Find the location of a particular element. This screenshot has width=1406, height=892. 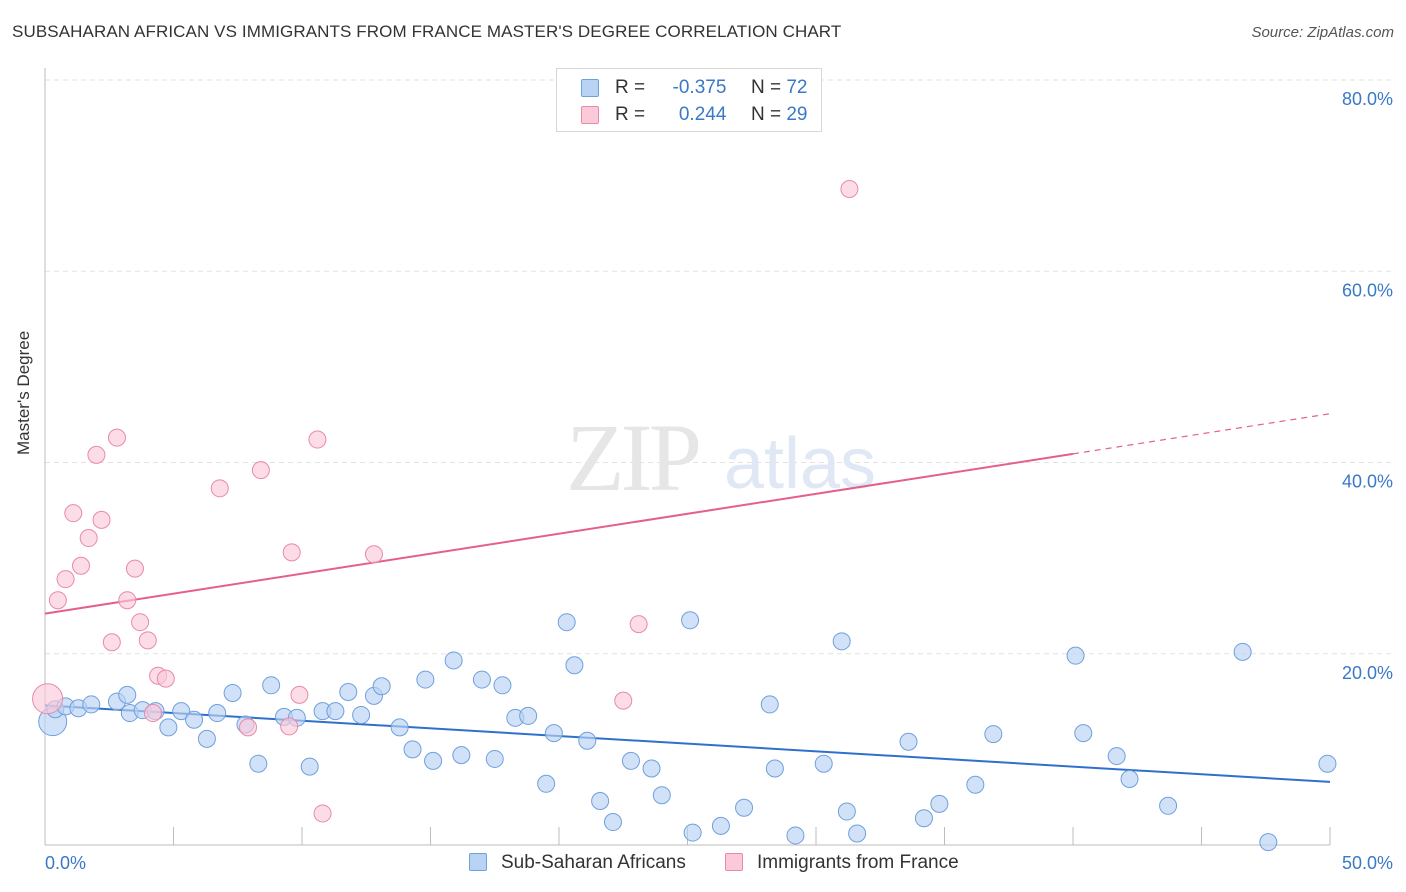

source-label: Source: ZipAtlas.com is located at coordinates (1322, 32).